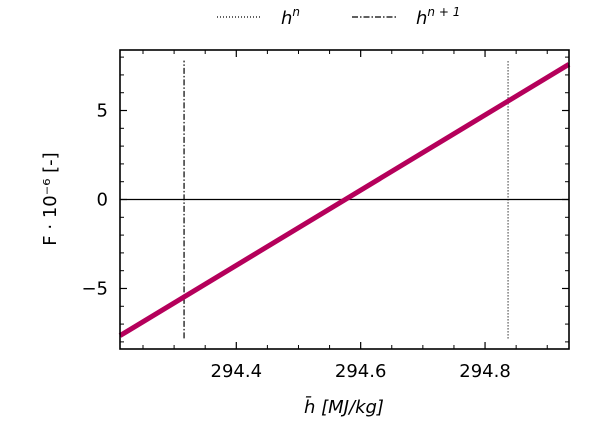  Describe the element at coordinates (50, 198) in the screenshot. I see `y-axis-label: F · 10⁻⁶ [-]` at that location.